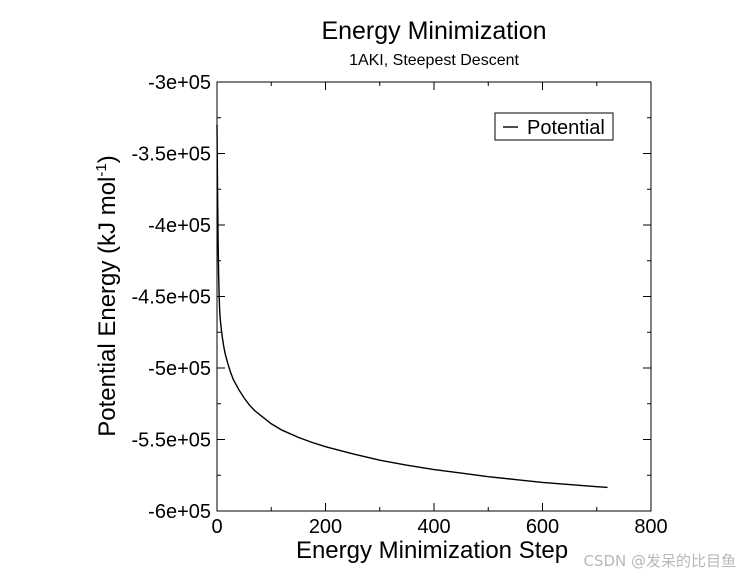  Describe the element at coordinates (107, 159) in the screenshot. I see `y-axis-label-close: )` at that location.